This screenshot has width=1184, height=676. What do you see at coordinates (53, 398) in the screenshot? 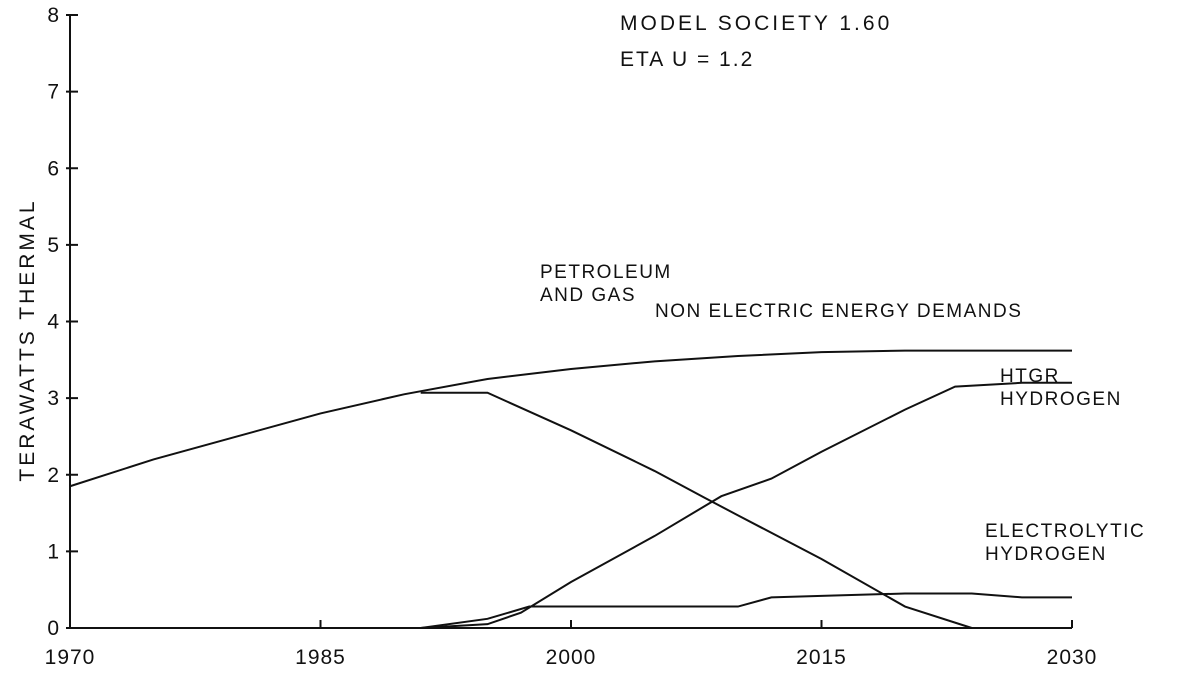
I see `y-tick-label: 3` at bounding box center [53, 398].